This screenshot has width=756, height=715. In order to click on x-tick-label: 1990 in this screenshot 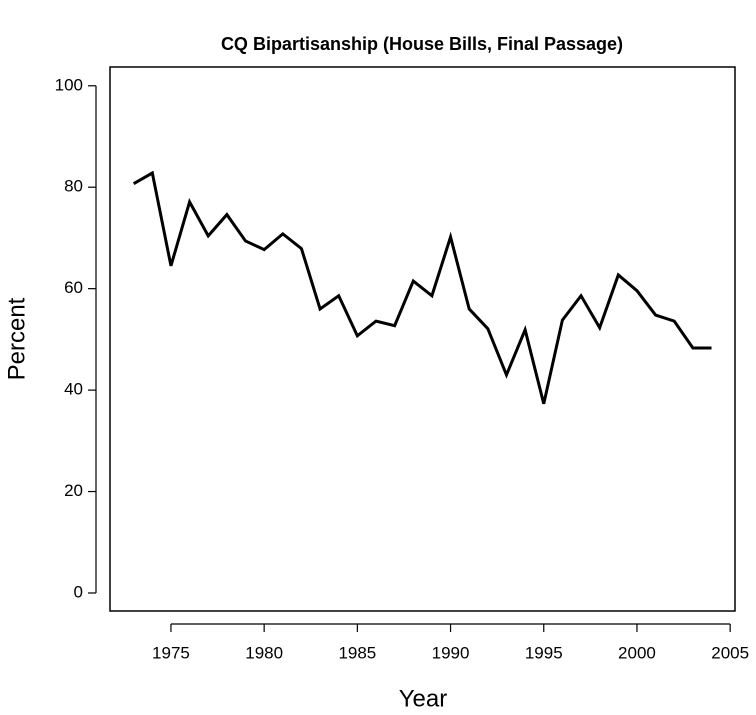, I will do `click(451, 652)`.